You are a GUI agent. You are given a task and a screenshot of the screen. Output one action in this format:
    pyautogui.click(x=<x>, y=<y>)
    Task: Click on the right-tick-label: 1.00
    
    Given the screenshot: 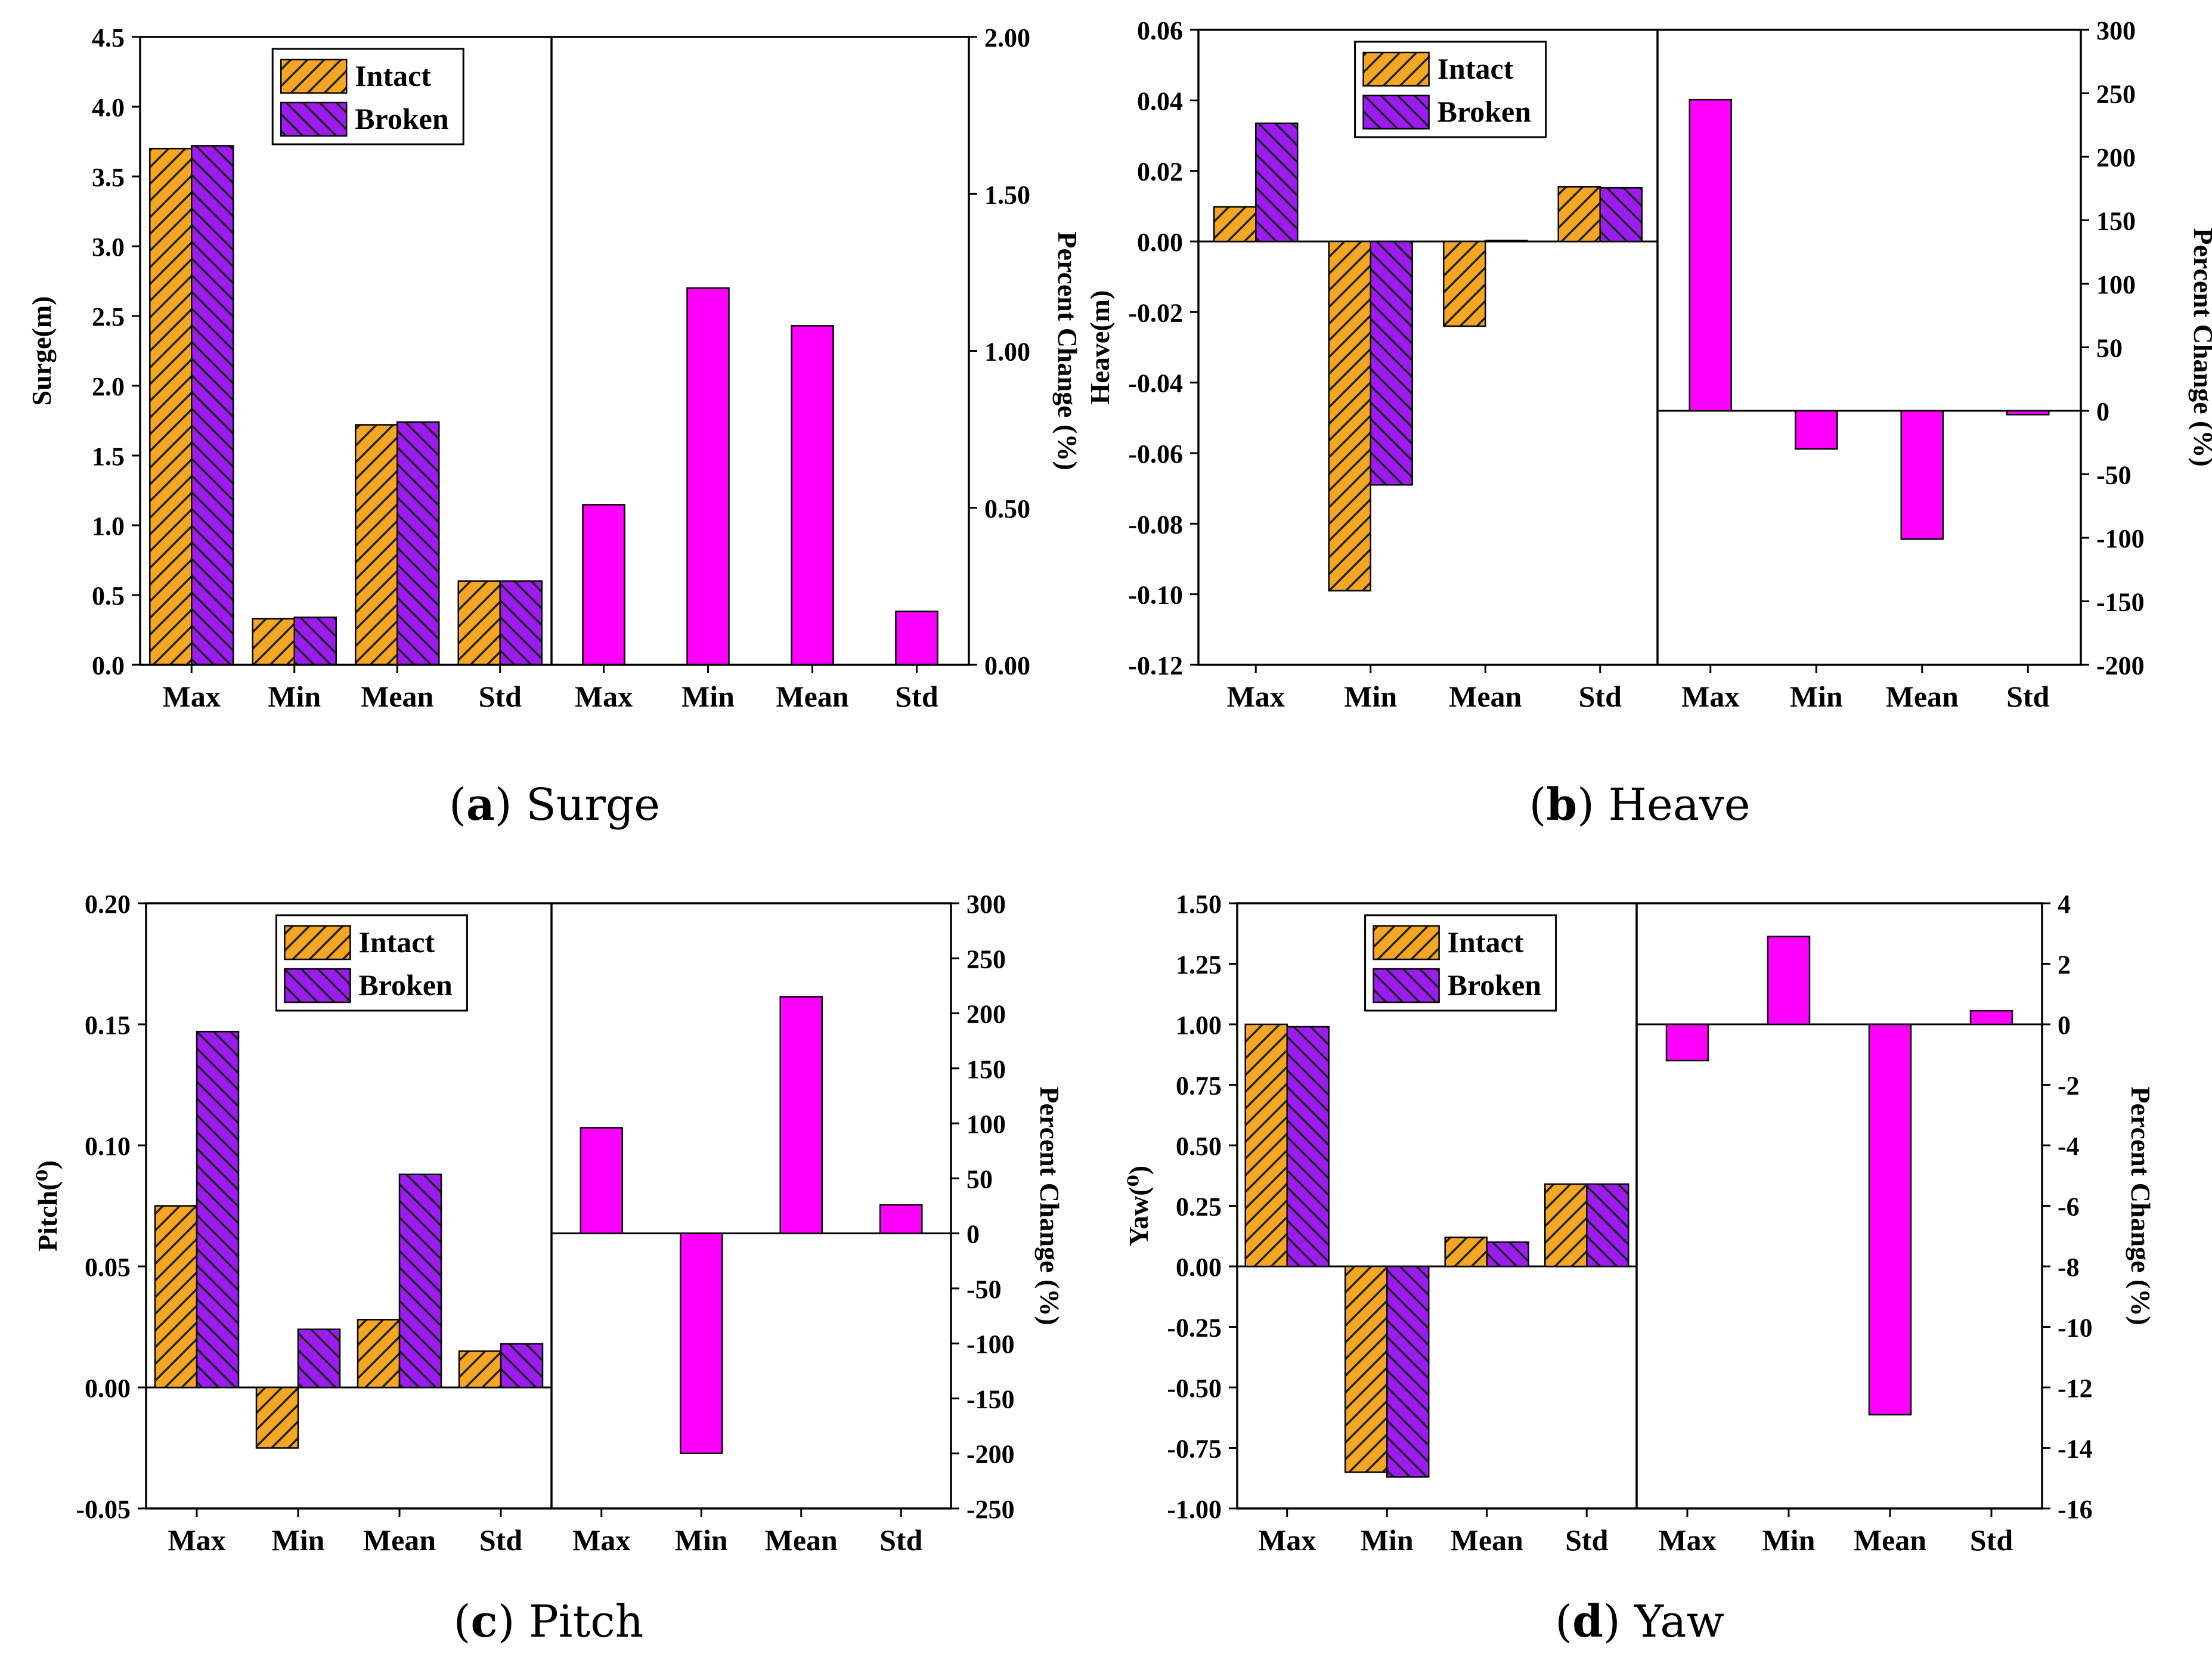 What is the action you would take?
    pyautogui.click(x=1007, y=352)
    